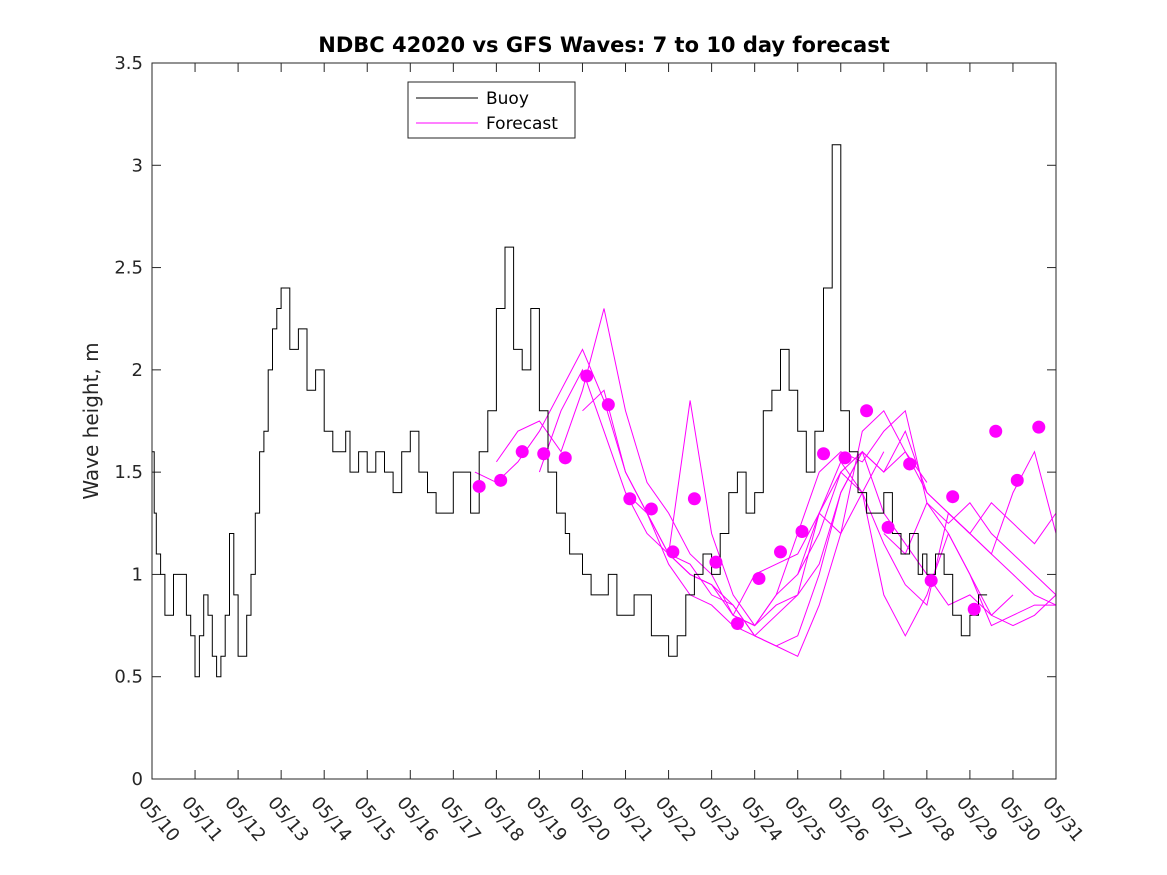 The height and width of the screenshot is (875, 1167). Describe the element at coordinates (373, 819) in the screenshot. I see `x-tick-label: 05/15` at that location.